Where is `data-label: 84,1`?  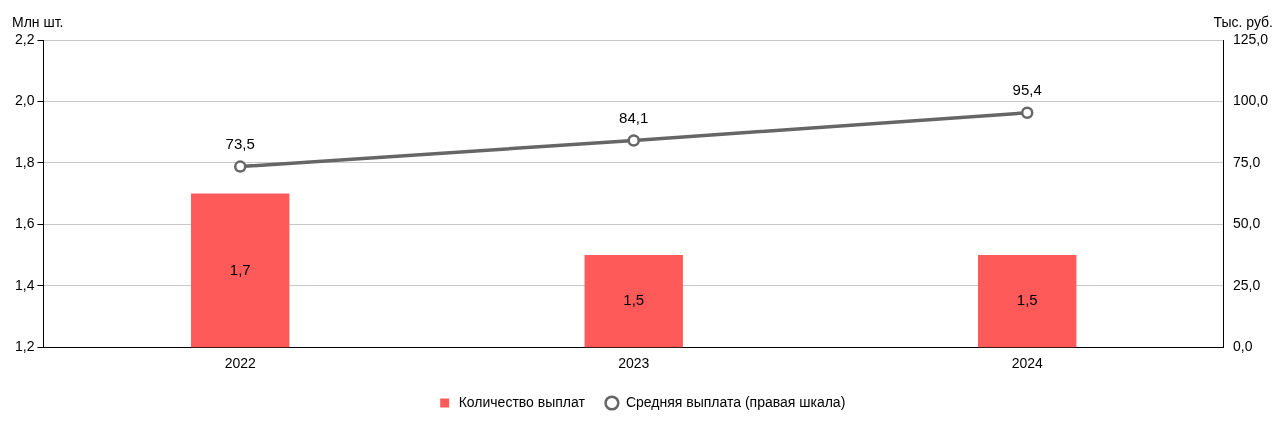 data-label: 84,1 is located at coordinates (634, 118).